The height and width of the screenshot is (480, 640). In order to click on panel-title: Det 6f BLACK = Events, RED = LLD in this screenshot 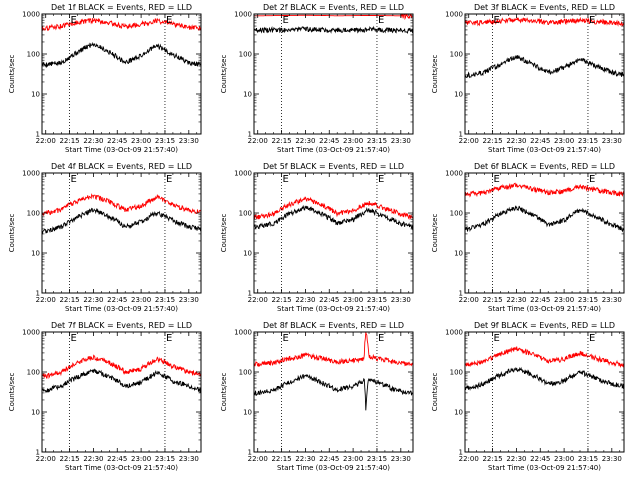, I will do `click(544, 166)`.